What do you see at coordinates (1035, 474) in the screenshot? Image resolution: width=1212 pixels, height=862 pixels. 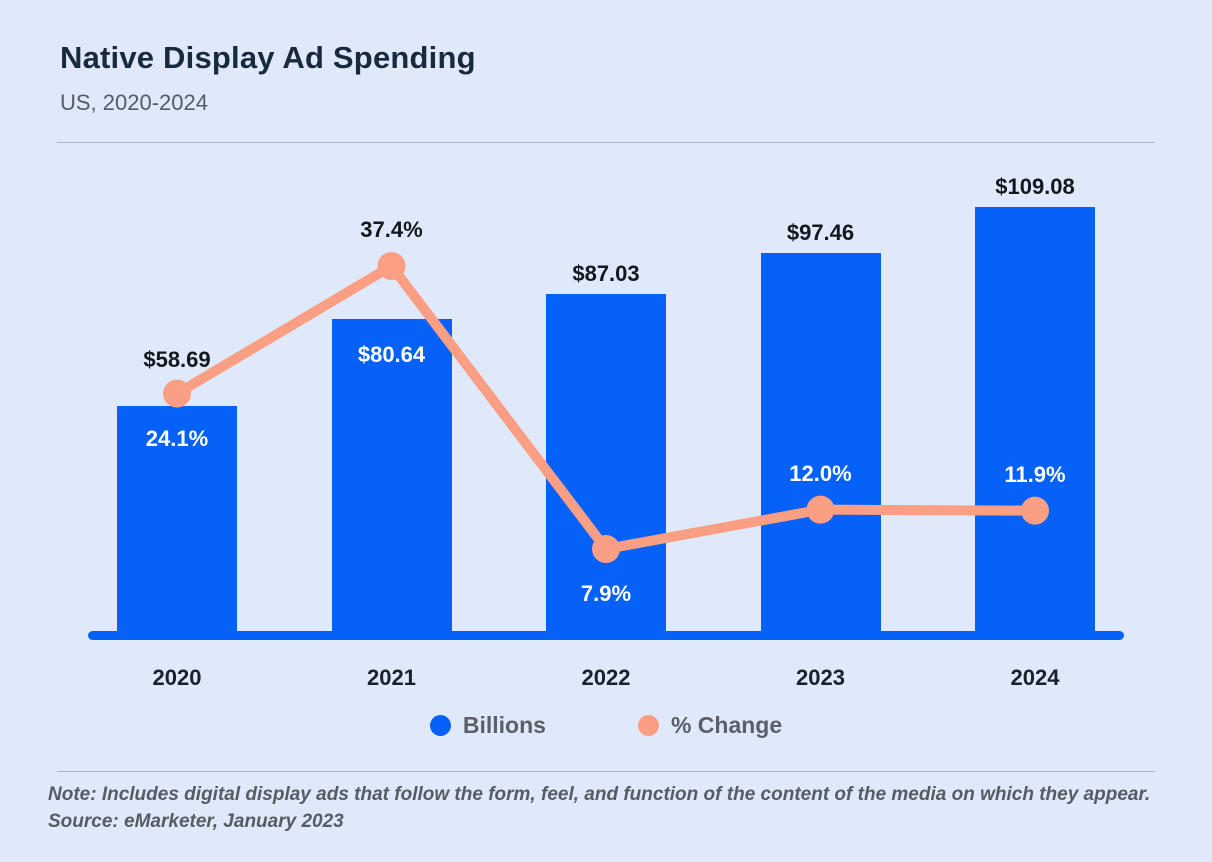 I see `pct-change-label-2024: 11.9%` at bounding box center [1035, 474].